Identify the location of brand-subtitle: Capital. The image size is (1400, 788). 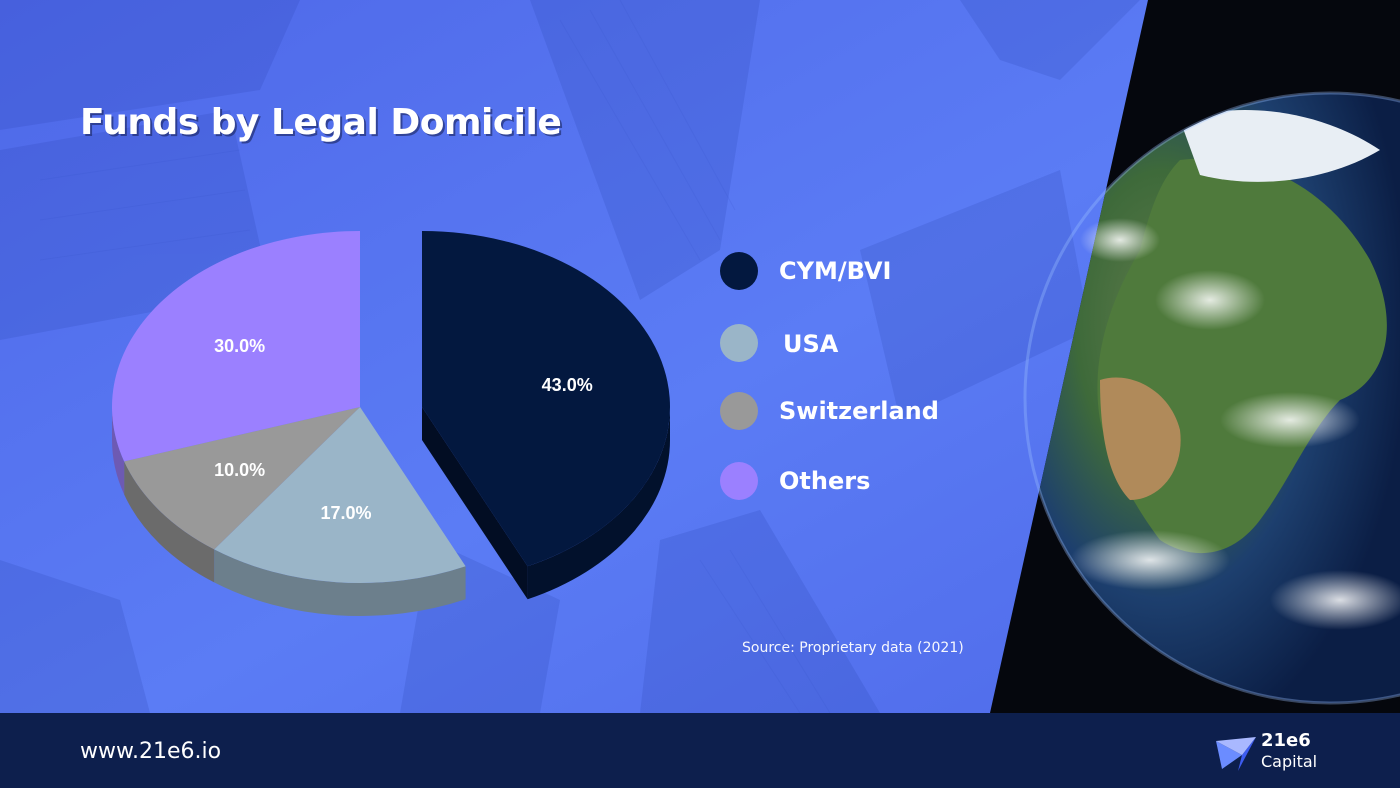
(1289, 761).